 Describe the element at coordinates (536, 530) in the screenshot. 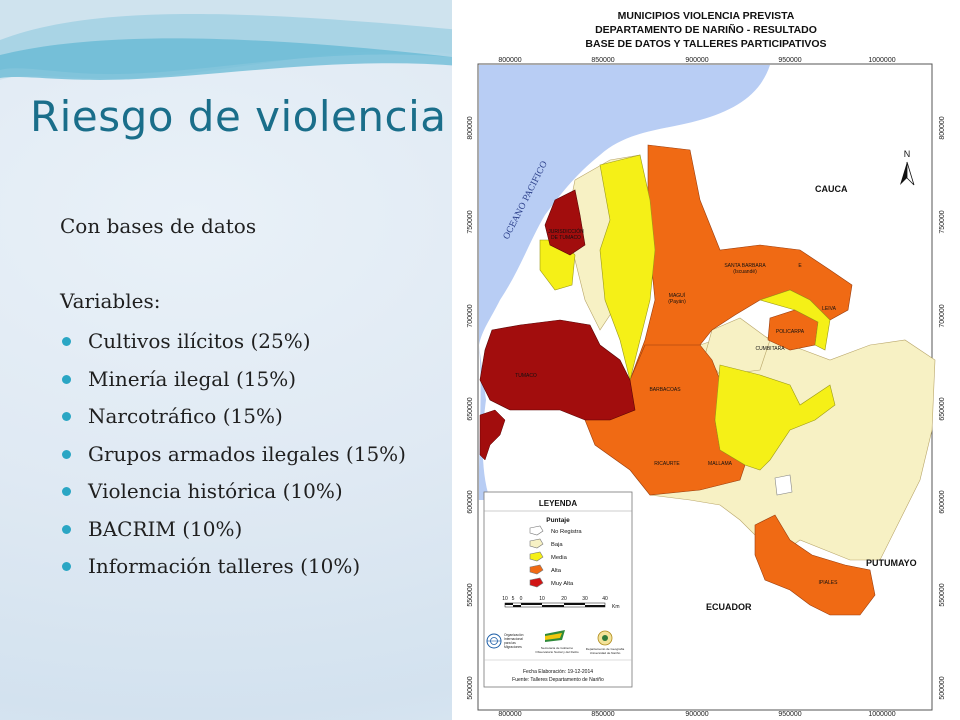

I see `legend-swatch-no-data` at that location.